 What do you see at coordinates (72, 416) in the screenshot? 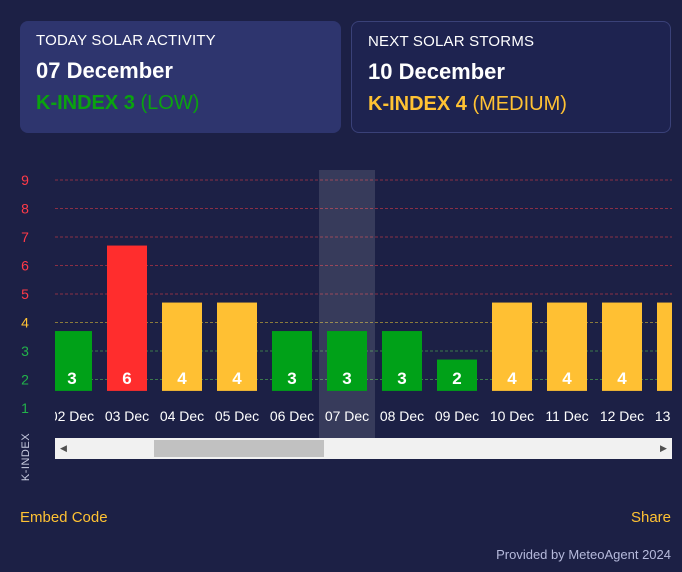
I see `x-category-label: 02 Dec` at bounding box center [72, 416].